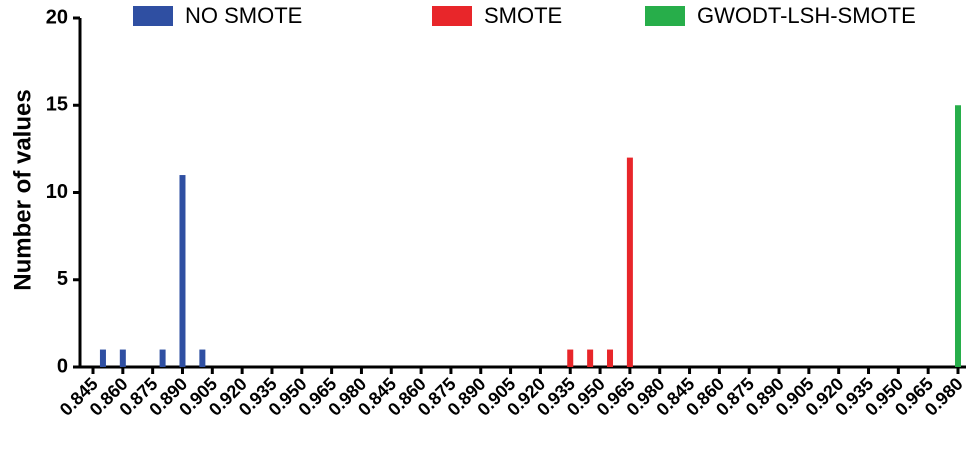 This screenshot has width=980, height=453. What do you see at coordinates (243, 15) in the screenshot?
I see `legend-label: NO SMOTE` at bounding box center [243, 15].